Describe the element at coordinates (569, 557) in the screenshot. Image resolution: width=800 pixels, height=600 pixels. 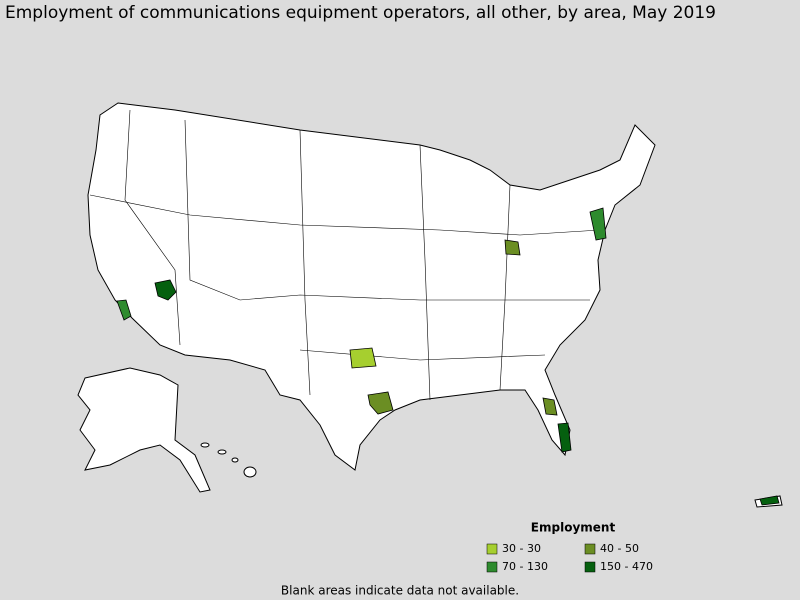
I see `legend: 30 - 30 40 - 50 70 - 130 150 - 470` at that location.